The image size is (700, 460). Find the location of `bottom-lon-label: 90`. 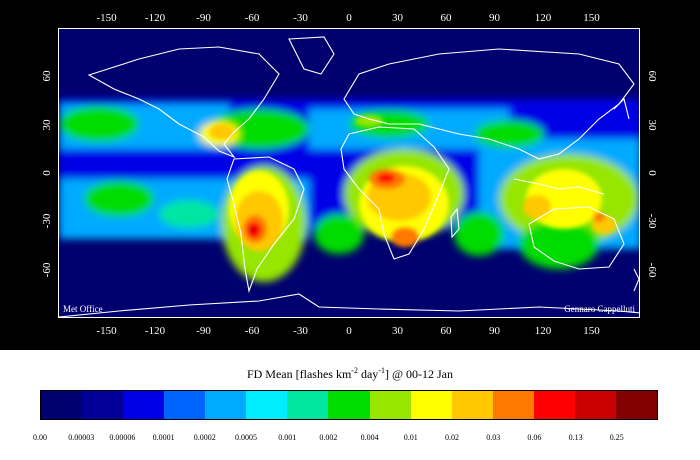

bottom-lon-label: 90 is located at coordinates (494, 331).